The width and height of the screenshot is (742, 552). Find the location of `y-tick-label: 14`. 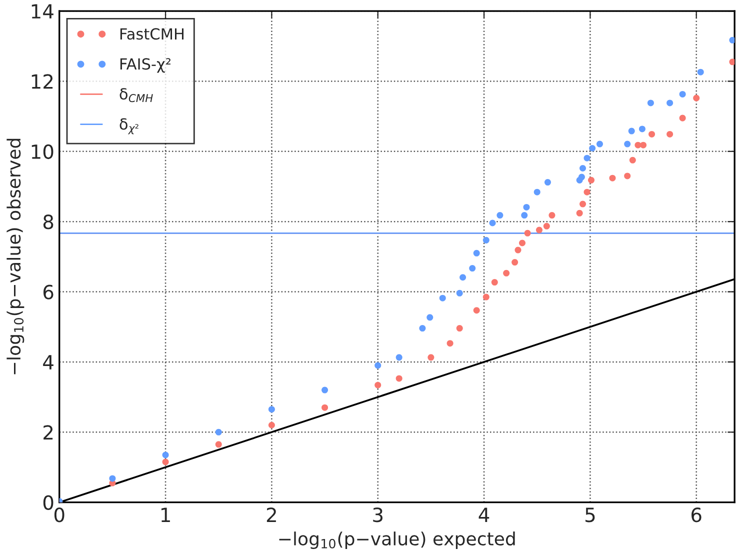

y-tick-label: 14 is located at coordinates (43, 11).